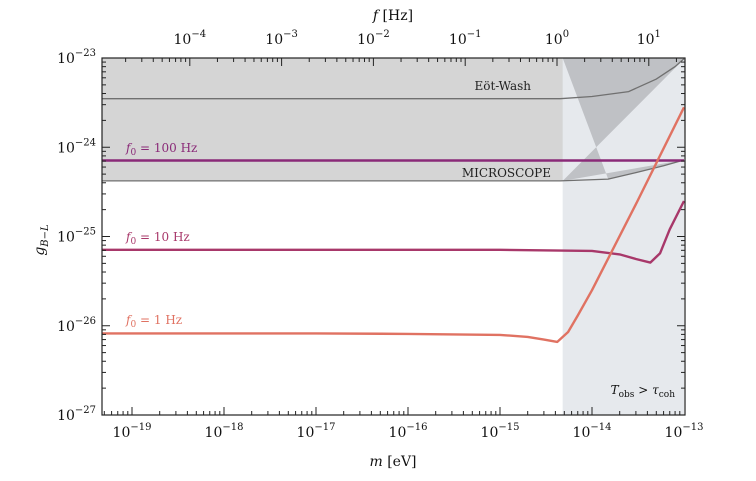 The image size is (756, 481). I want to click on y-tick-label: 10−26, so click(76, 325).